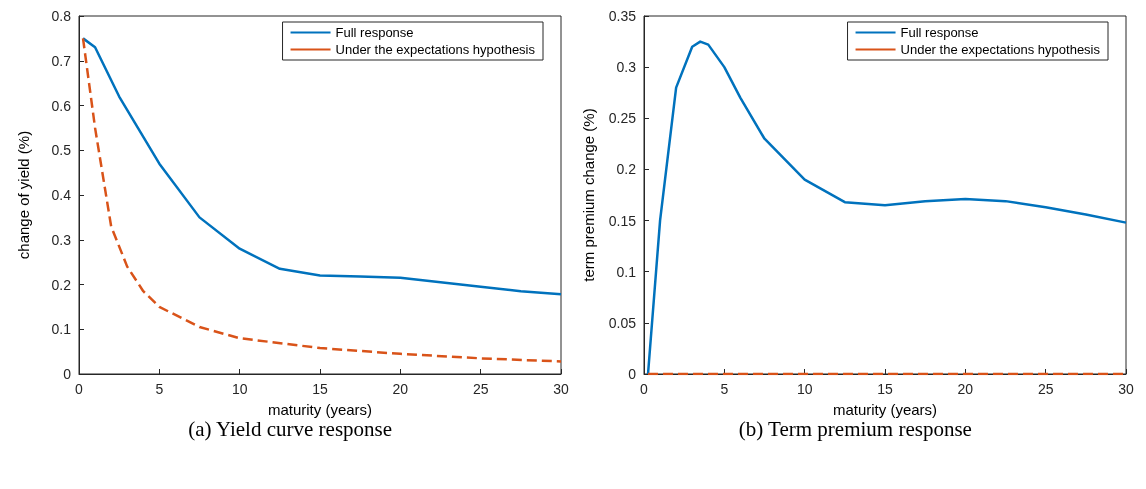 The image size is (1146, 489). What do you see at coordinates (61, 60) in the screenshot?
I see `y-tick-label: 0.7` at bounding box center [61, 60].